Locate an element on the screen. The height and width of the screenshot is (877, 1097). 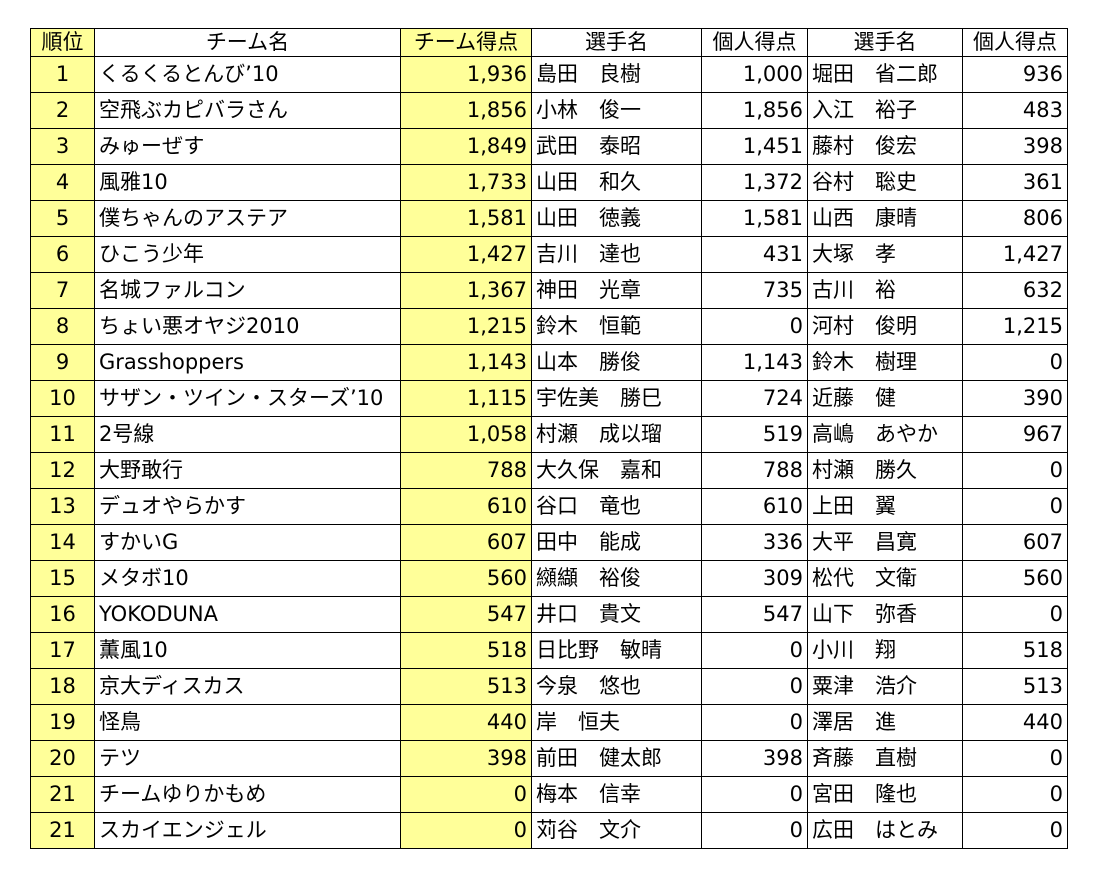
player1-score-cell: 1,581 is located at coordinates (754, 218).